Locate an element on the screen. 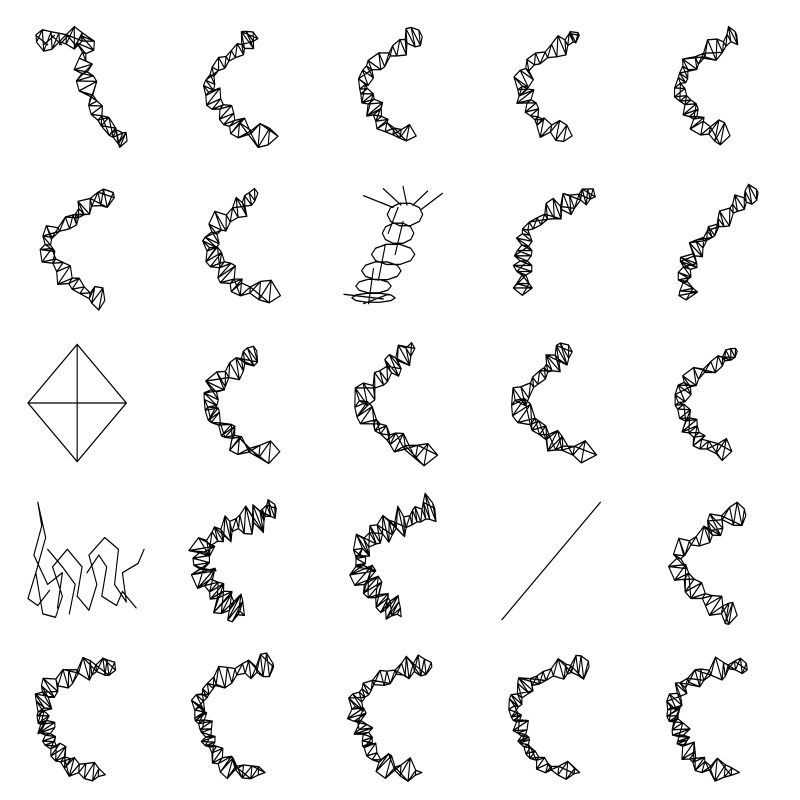  panel-21-wireframe is located at coordinates (75, 719).